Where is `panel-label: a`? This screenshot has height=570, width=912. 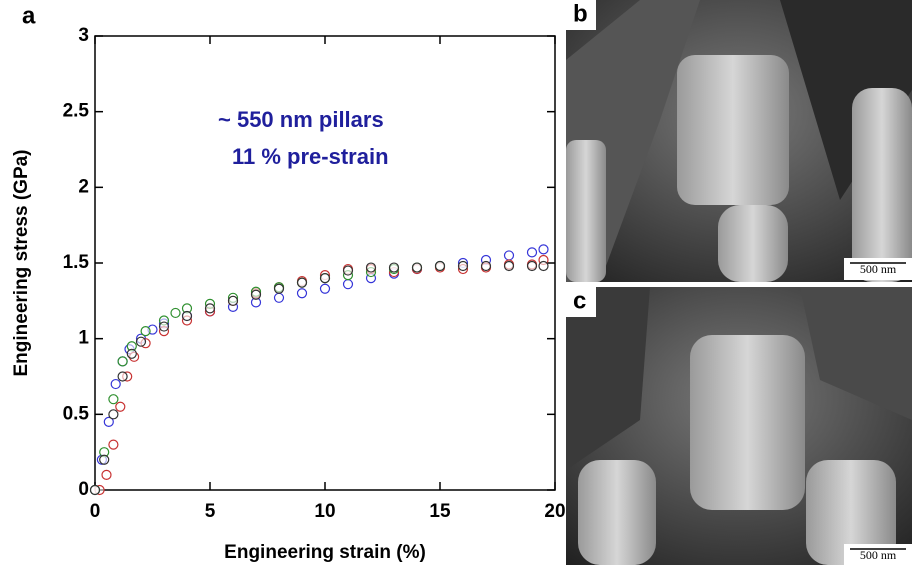
panel-label: a is located at coordinates (29, 15).